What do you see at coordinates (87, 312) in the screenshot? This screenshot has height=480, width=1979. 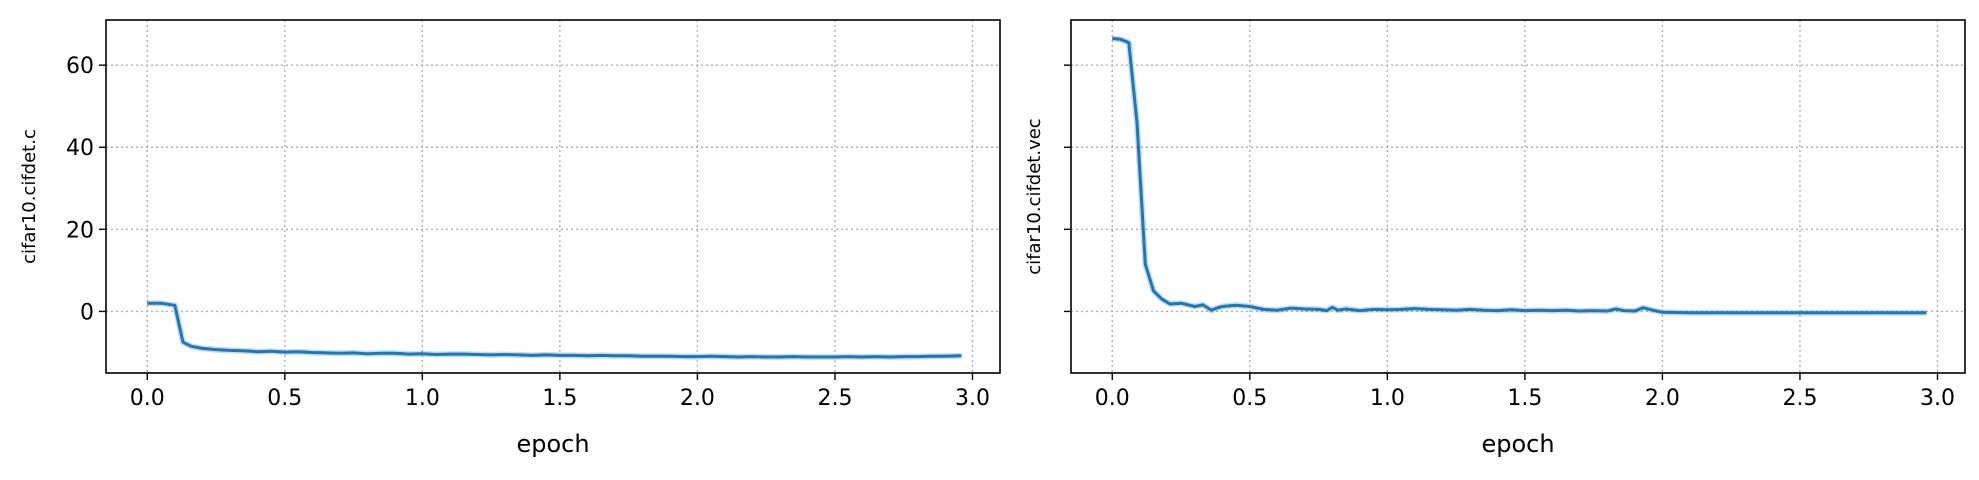 I see `left-y-tick-label: 0` at bounding box center [87, 312].